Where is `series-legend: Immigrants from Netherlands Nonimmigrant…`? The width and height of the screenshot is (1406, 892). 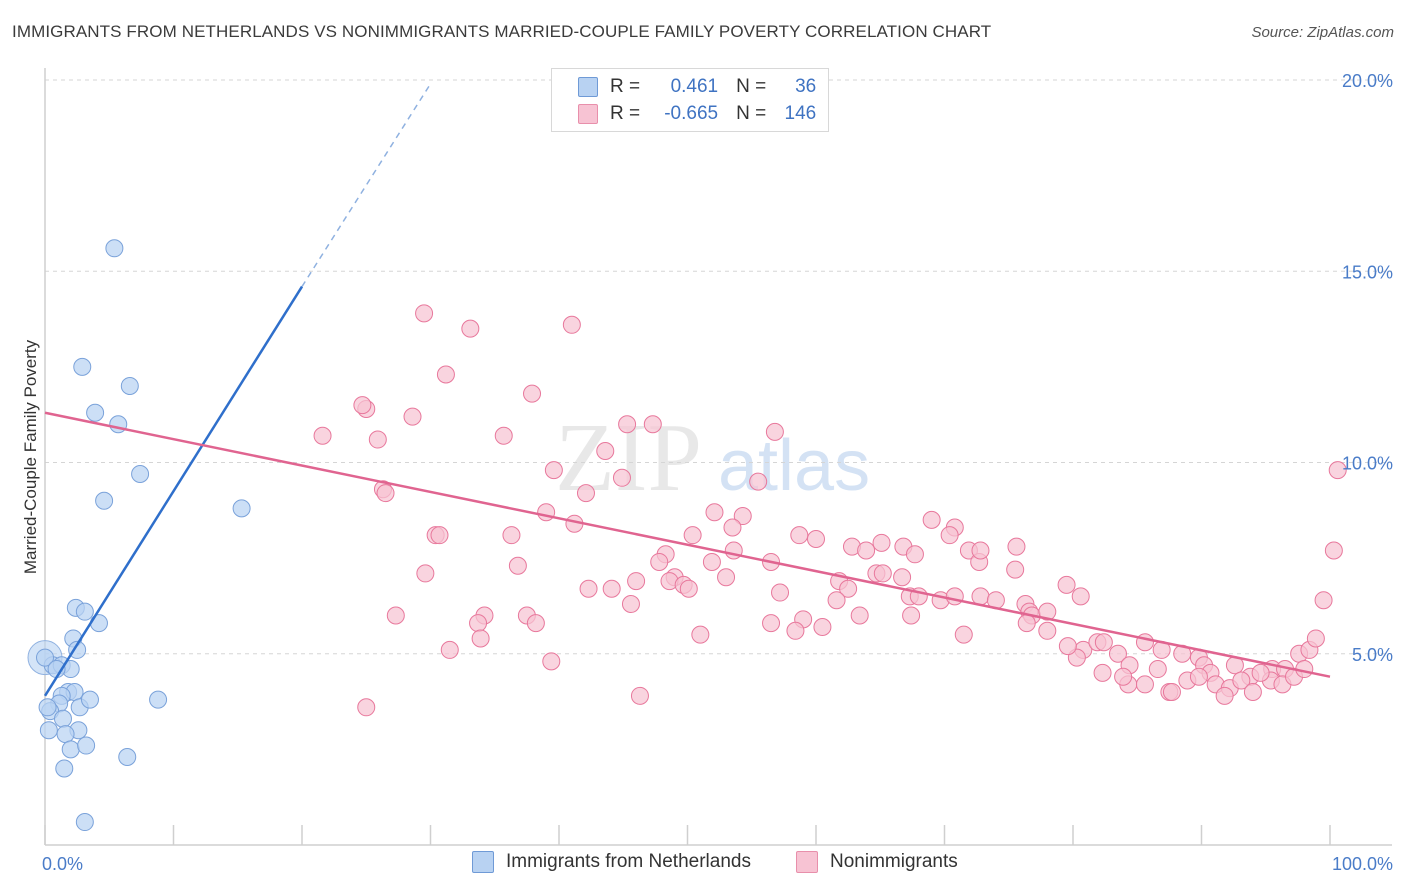 series-legend: Immigrants from Netherlands Nonimmigrant… is located at coordinates (703, 864).